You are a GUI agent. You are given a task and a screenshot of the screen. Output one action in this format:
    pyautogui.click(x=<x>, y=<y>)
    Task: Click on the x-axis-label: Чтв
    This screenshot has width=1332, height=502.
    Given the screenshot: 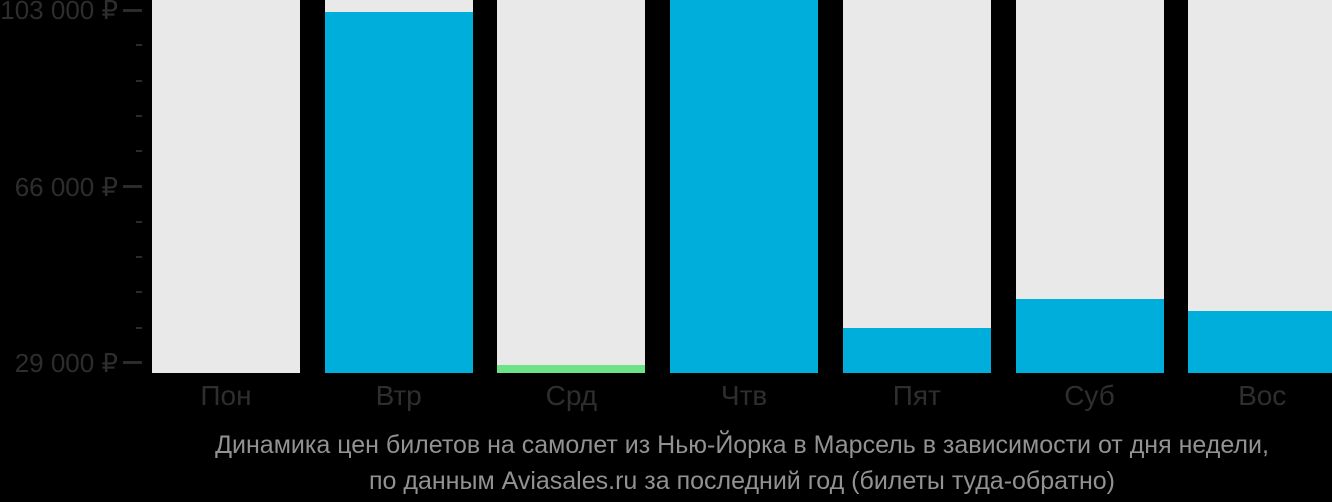 What is the action you would take?
    pyautogui.click(x=744, y=395)
    